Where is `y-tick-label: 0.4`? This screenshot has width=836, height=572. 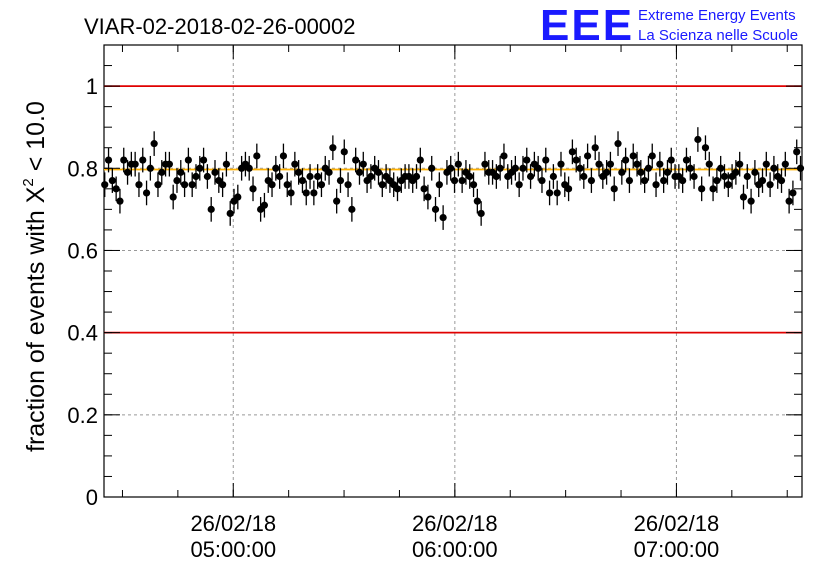
y-tick-label: 0.4 is located at coordinates (82, 333).